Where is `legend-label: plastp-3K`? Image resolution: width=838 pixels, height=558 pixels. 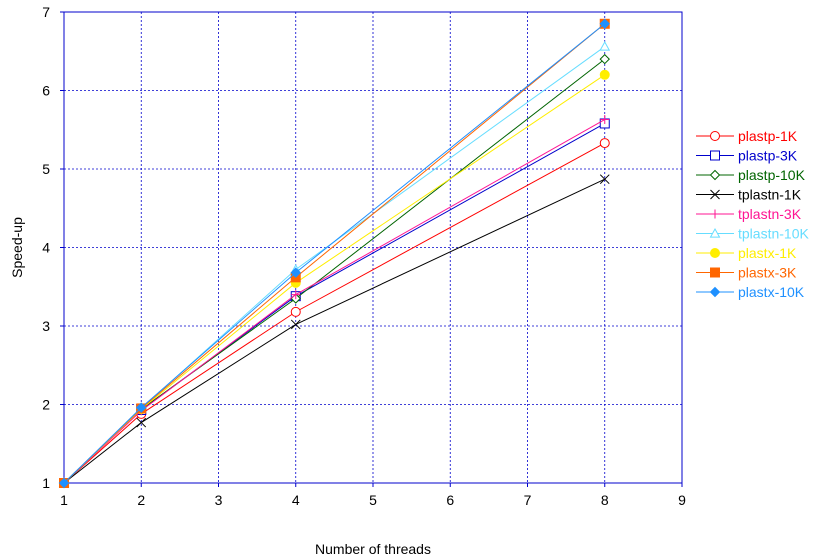 legend-label: plastp-3K is located at coordinates (768, 156).